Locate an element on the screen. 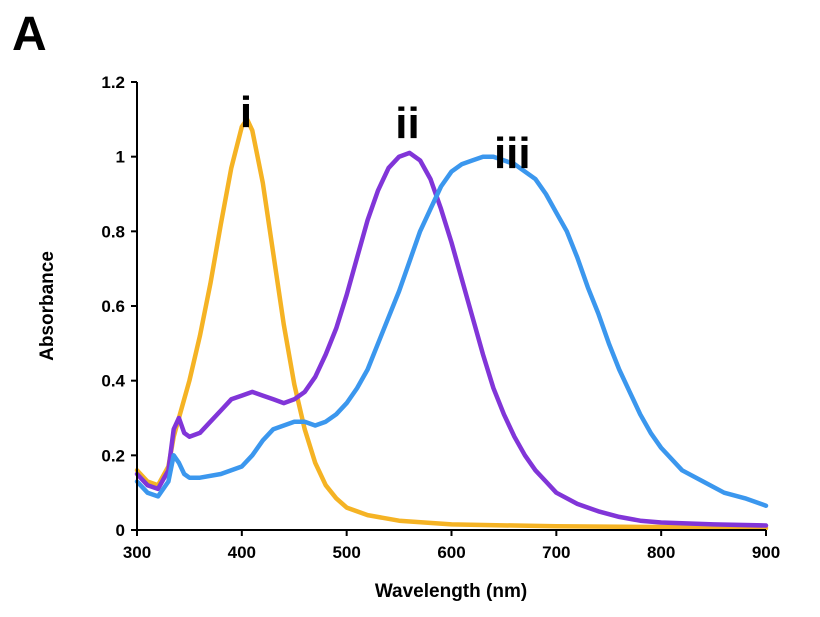 The image size is (820, 617). y-tick-label: 0.2 is located at coordinates (113, 455).